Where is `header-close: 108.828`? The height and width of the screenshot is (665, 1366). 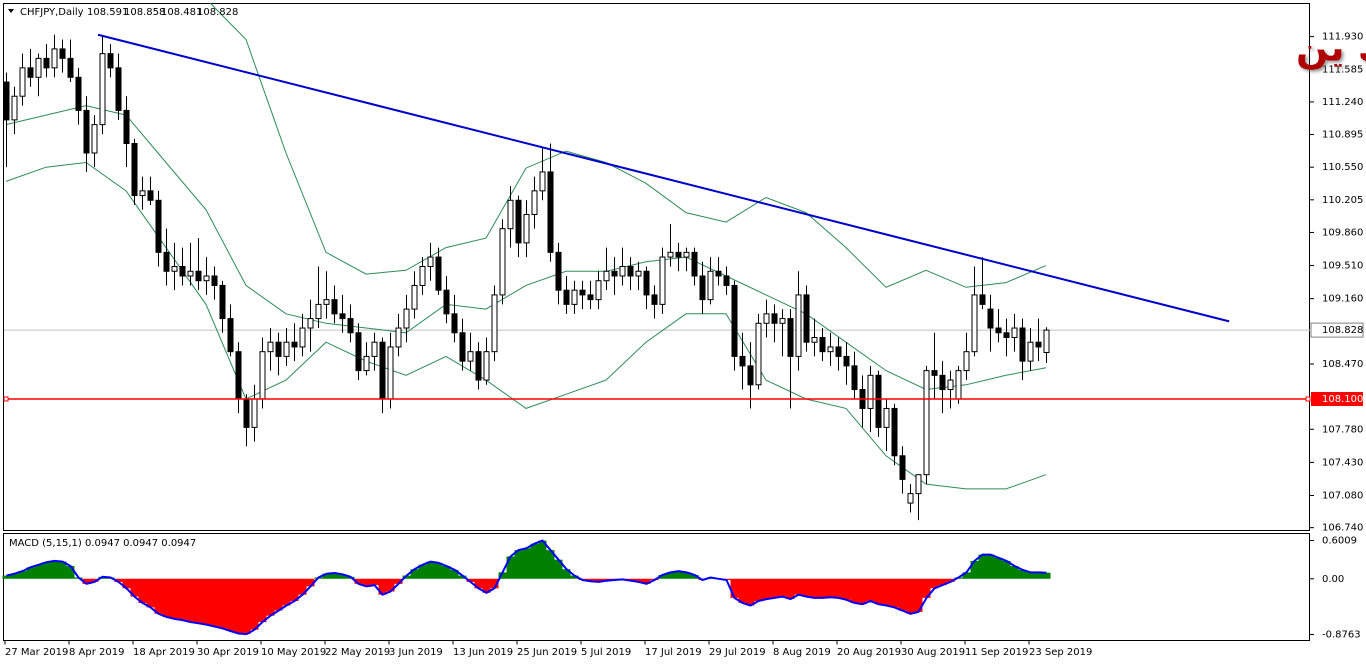 header-close: 108.828 is located at coordinates (217, 12).